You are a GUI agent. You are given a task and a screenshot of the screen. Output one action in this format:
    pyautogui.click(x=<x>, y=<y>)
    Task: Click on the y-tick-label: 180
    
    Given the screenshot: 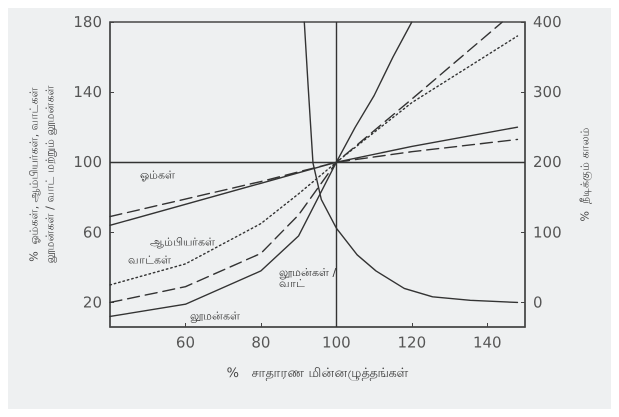 What is the action you would take?
    pyautogui.click(x=87, y=22)
    